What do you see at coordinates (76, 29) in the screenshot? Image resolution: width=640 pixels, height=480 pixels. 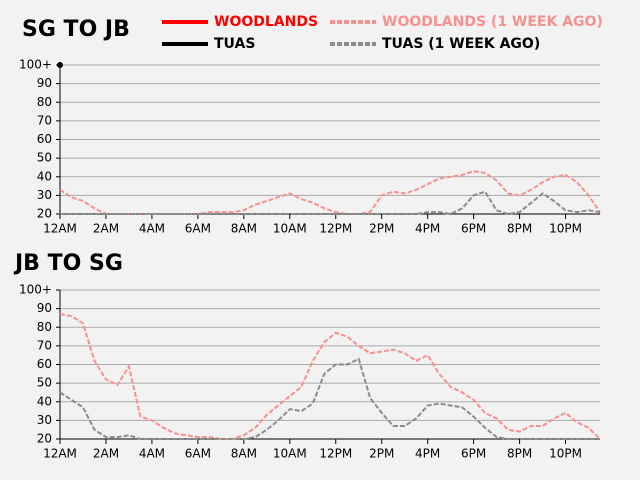 I see `chart-title: SG TO JB` at bounding box center [76, 29].